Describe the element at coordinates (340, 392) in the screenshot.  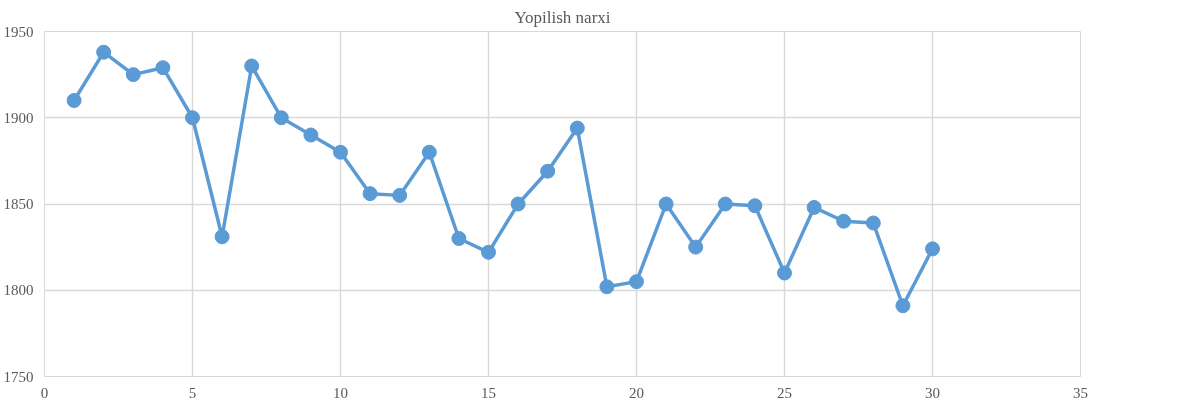
I see `x-tick-label: 10` at that location.